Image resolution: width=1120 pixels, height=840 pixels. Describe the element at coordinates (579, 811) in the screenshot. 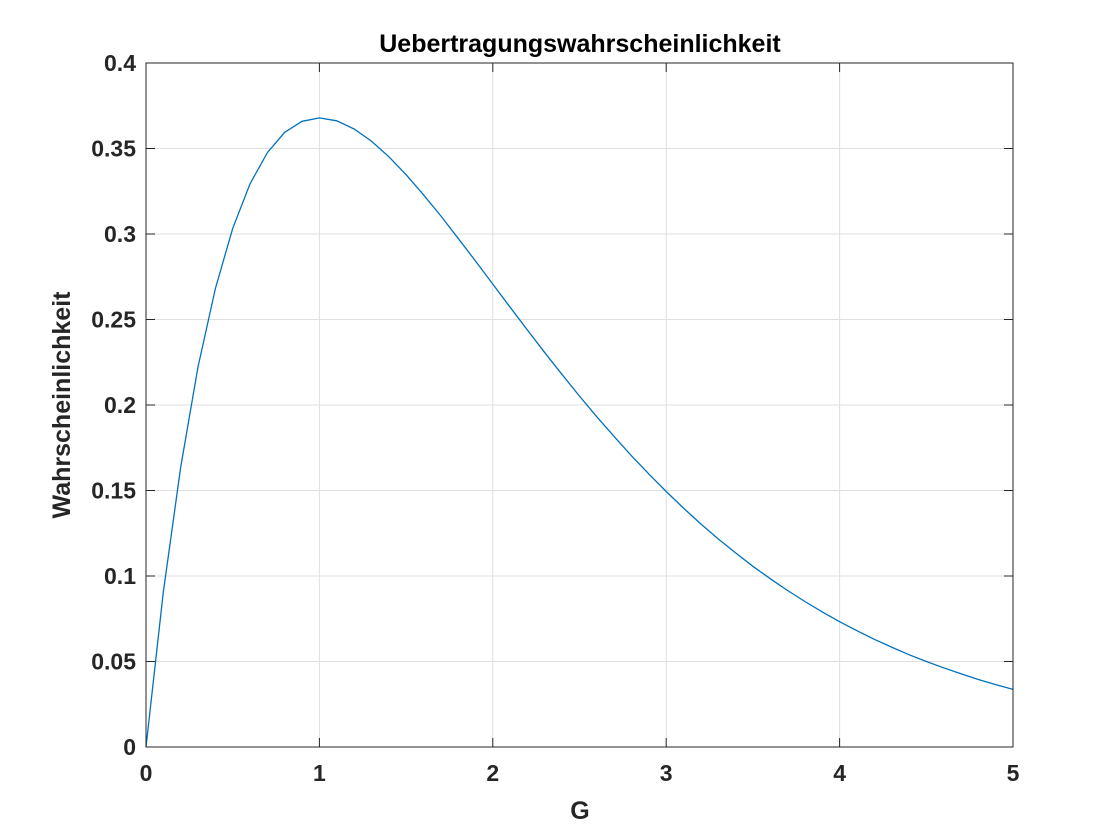

I see `x-axis-title: G` at that location.